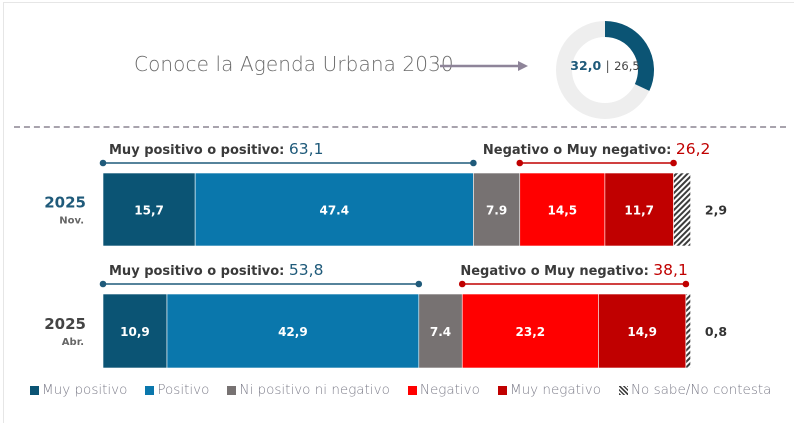  I want to click on nsnc-value-label: 0,8, so click(716, 331).